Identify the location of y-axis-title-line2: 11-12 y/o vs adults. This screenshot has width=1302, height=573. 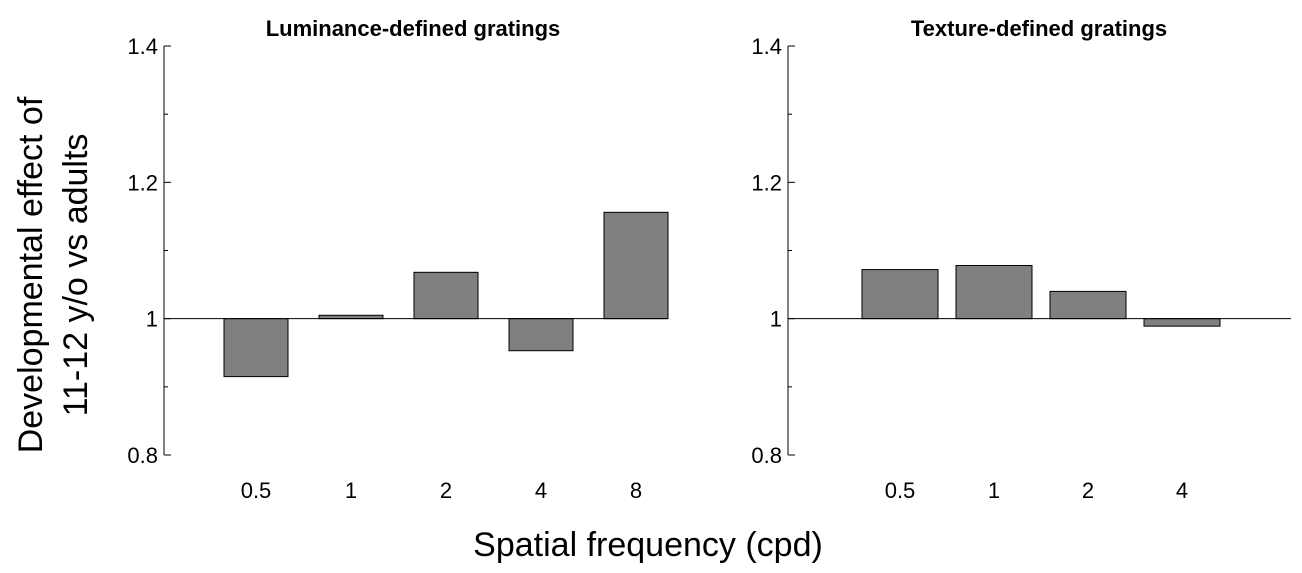
(76, 275).